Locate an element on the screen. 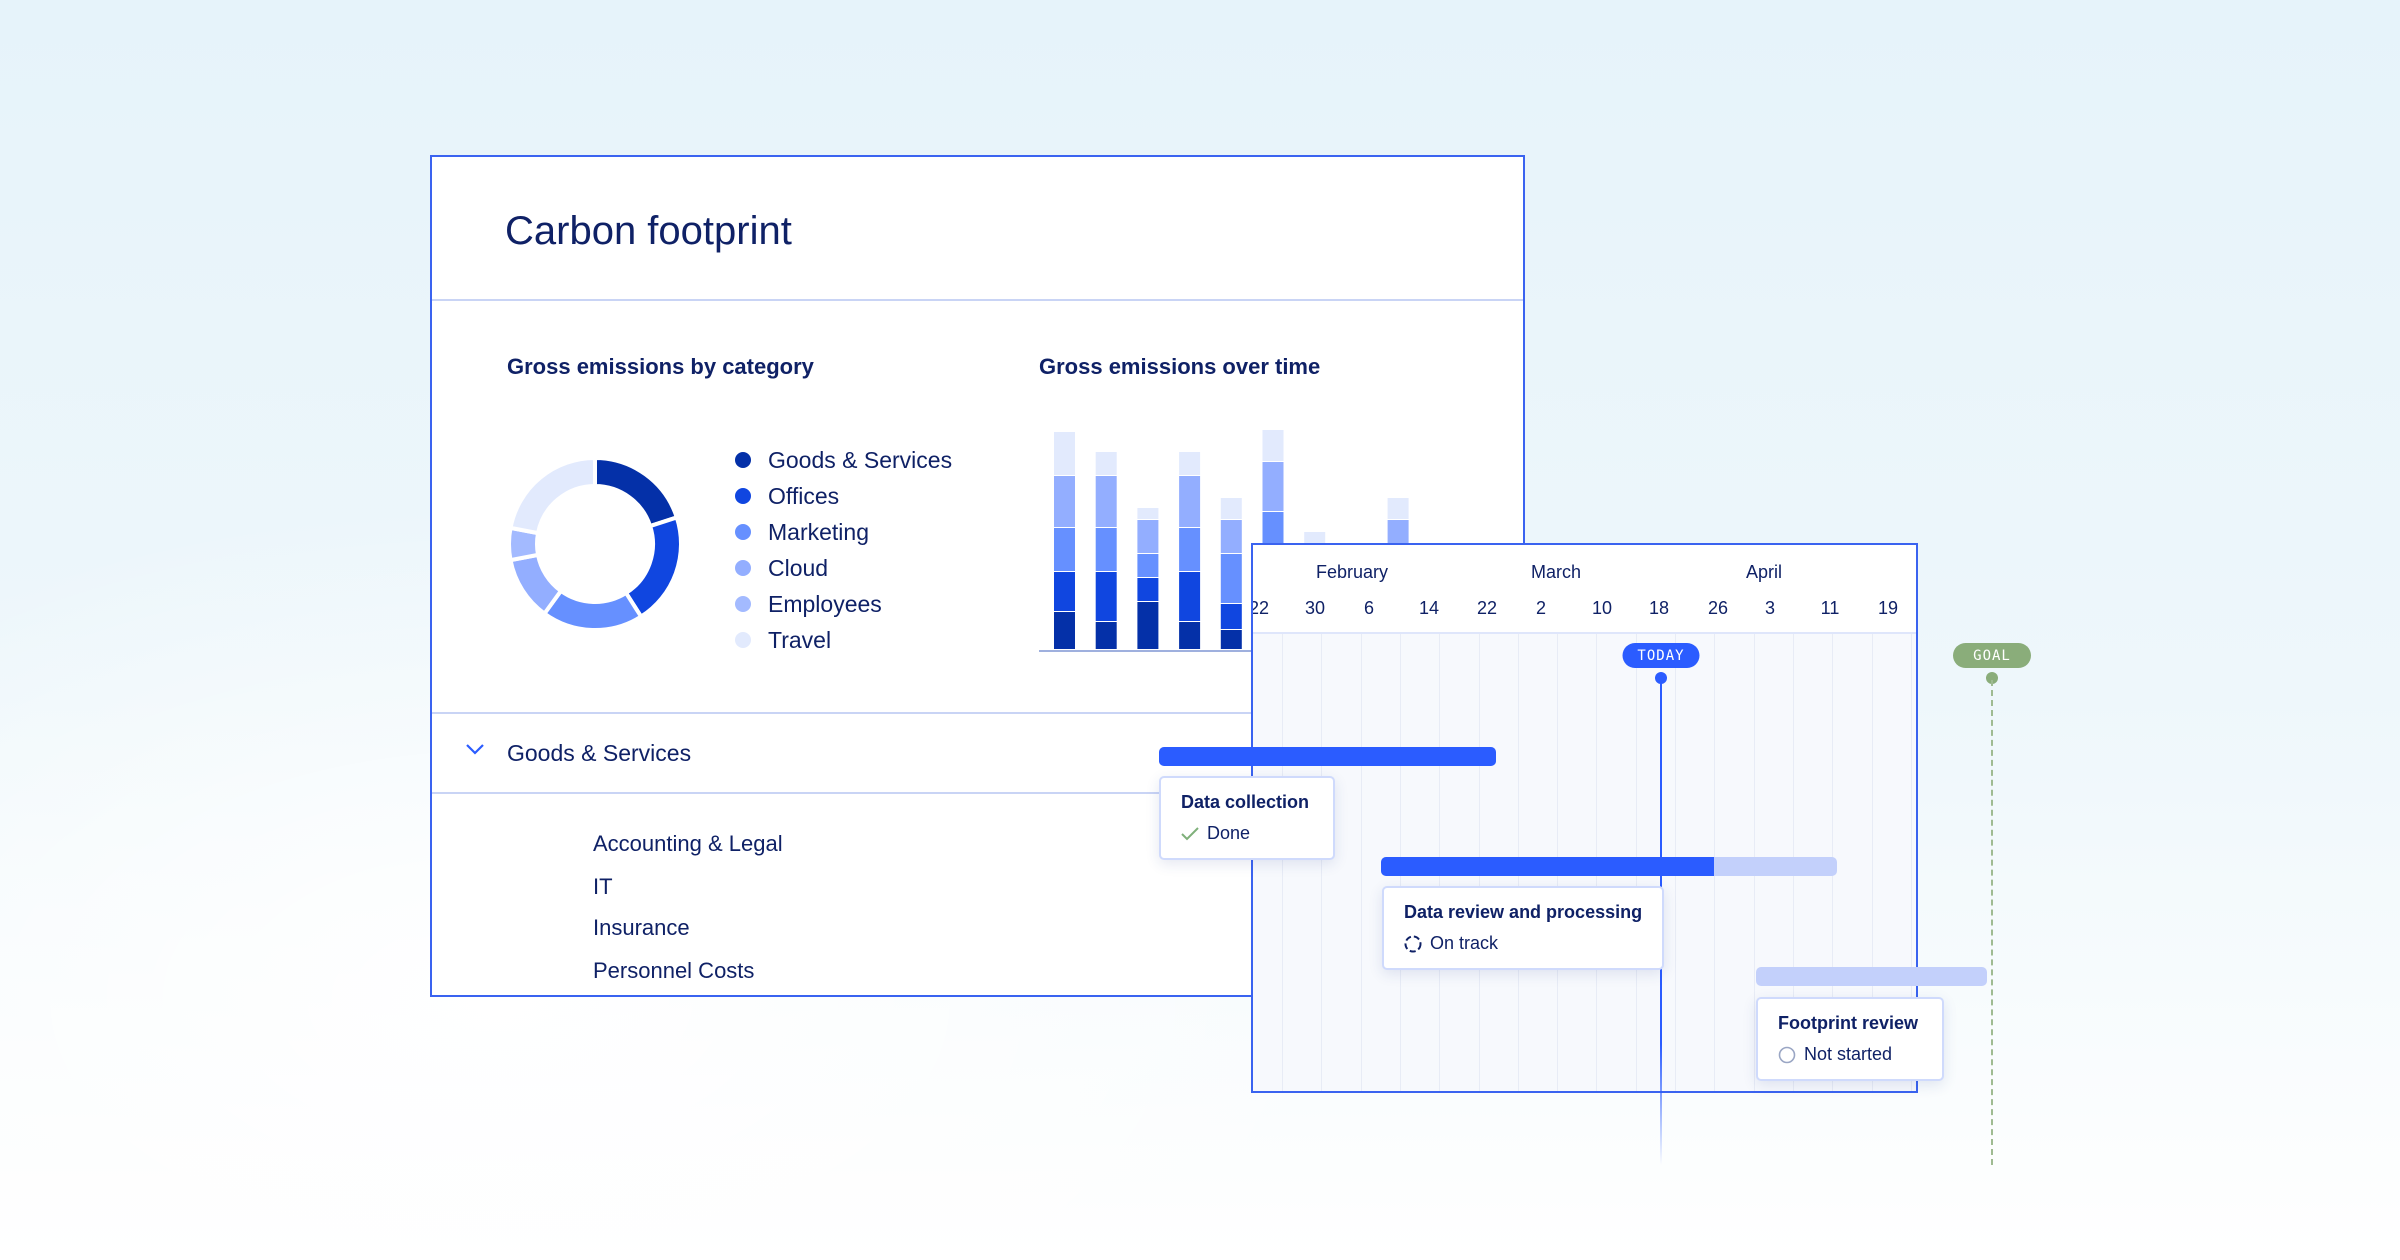  chevron-down-icon is located at coordinates (475, 749).